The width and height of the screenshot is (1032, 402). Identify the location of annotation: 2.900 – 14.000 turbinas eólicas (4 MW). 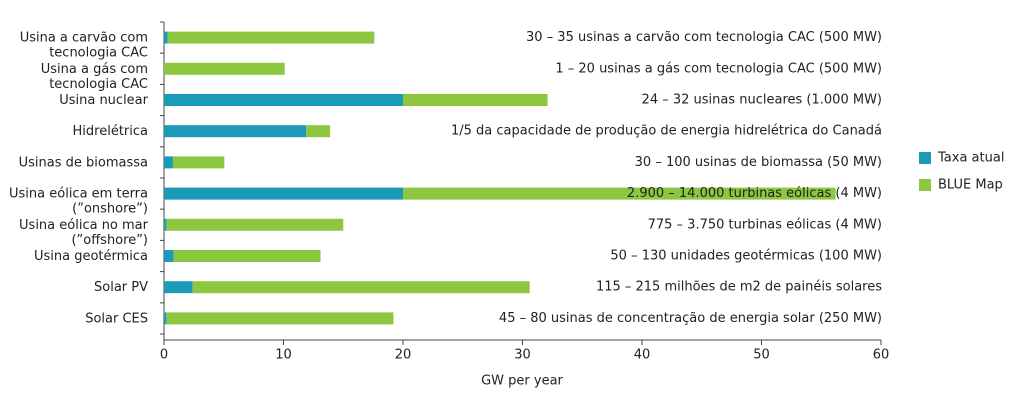
(754, 193).